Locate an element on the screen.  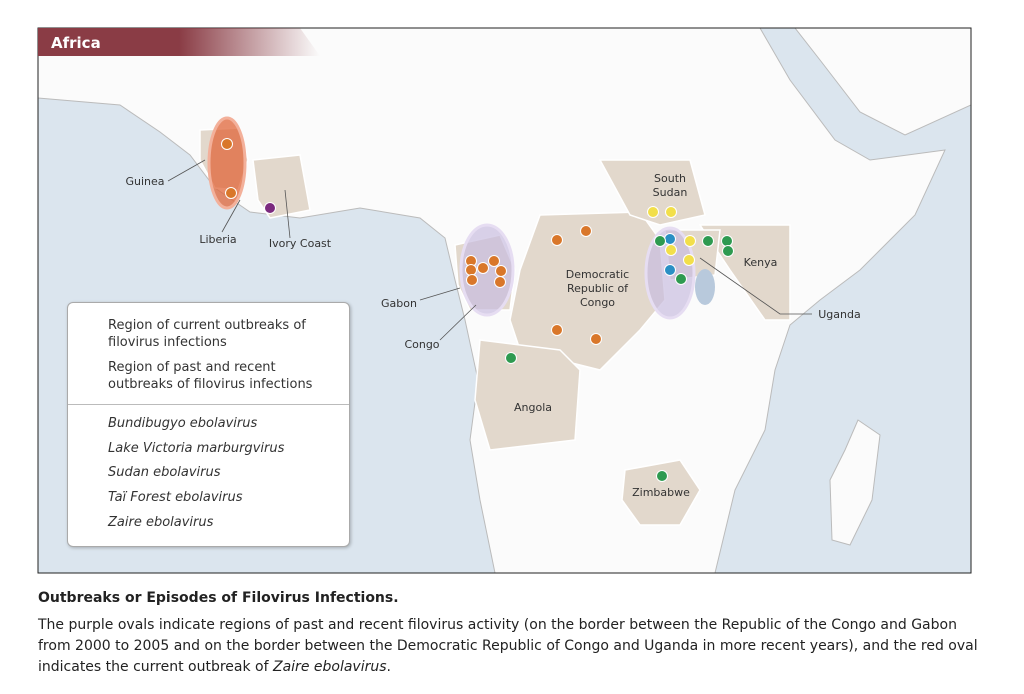
country-label: Zimbabwe is located at coordinates (661, 492).